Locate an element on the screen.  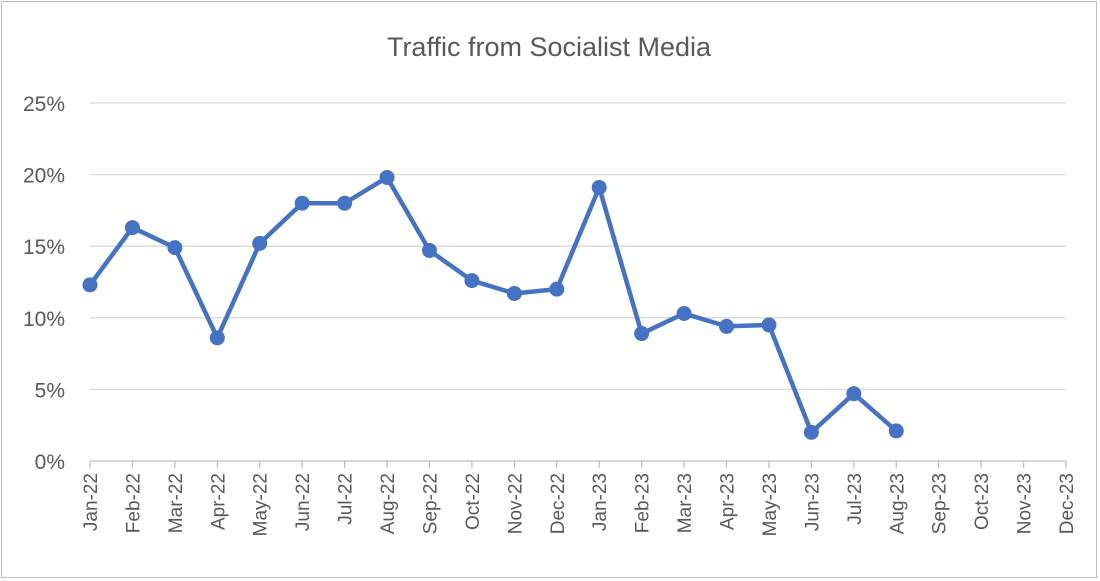
x-tick-label: Feb-22 is located at coordinates (133, 503).